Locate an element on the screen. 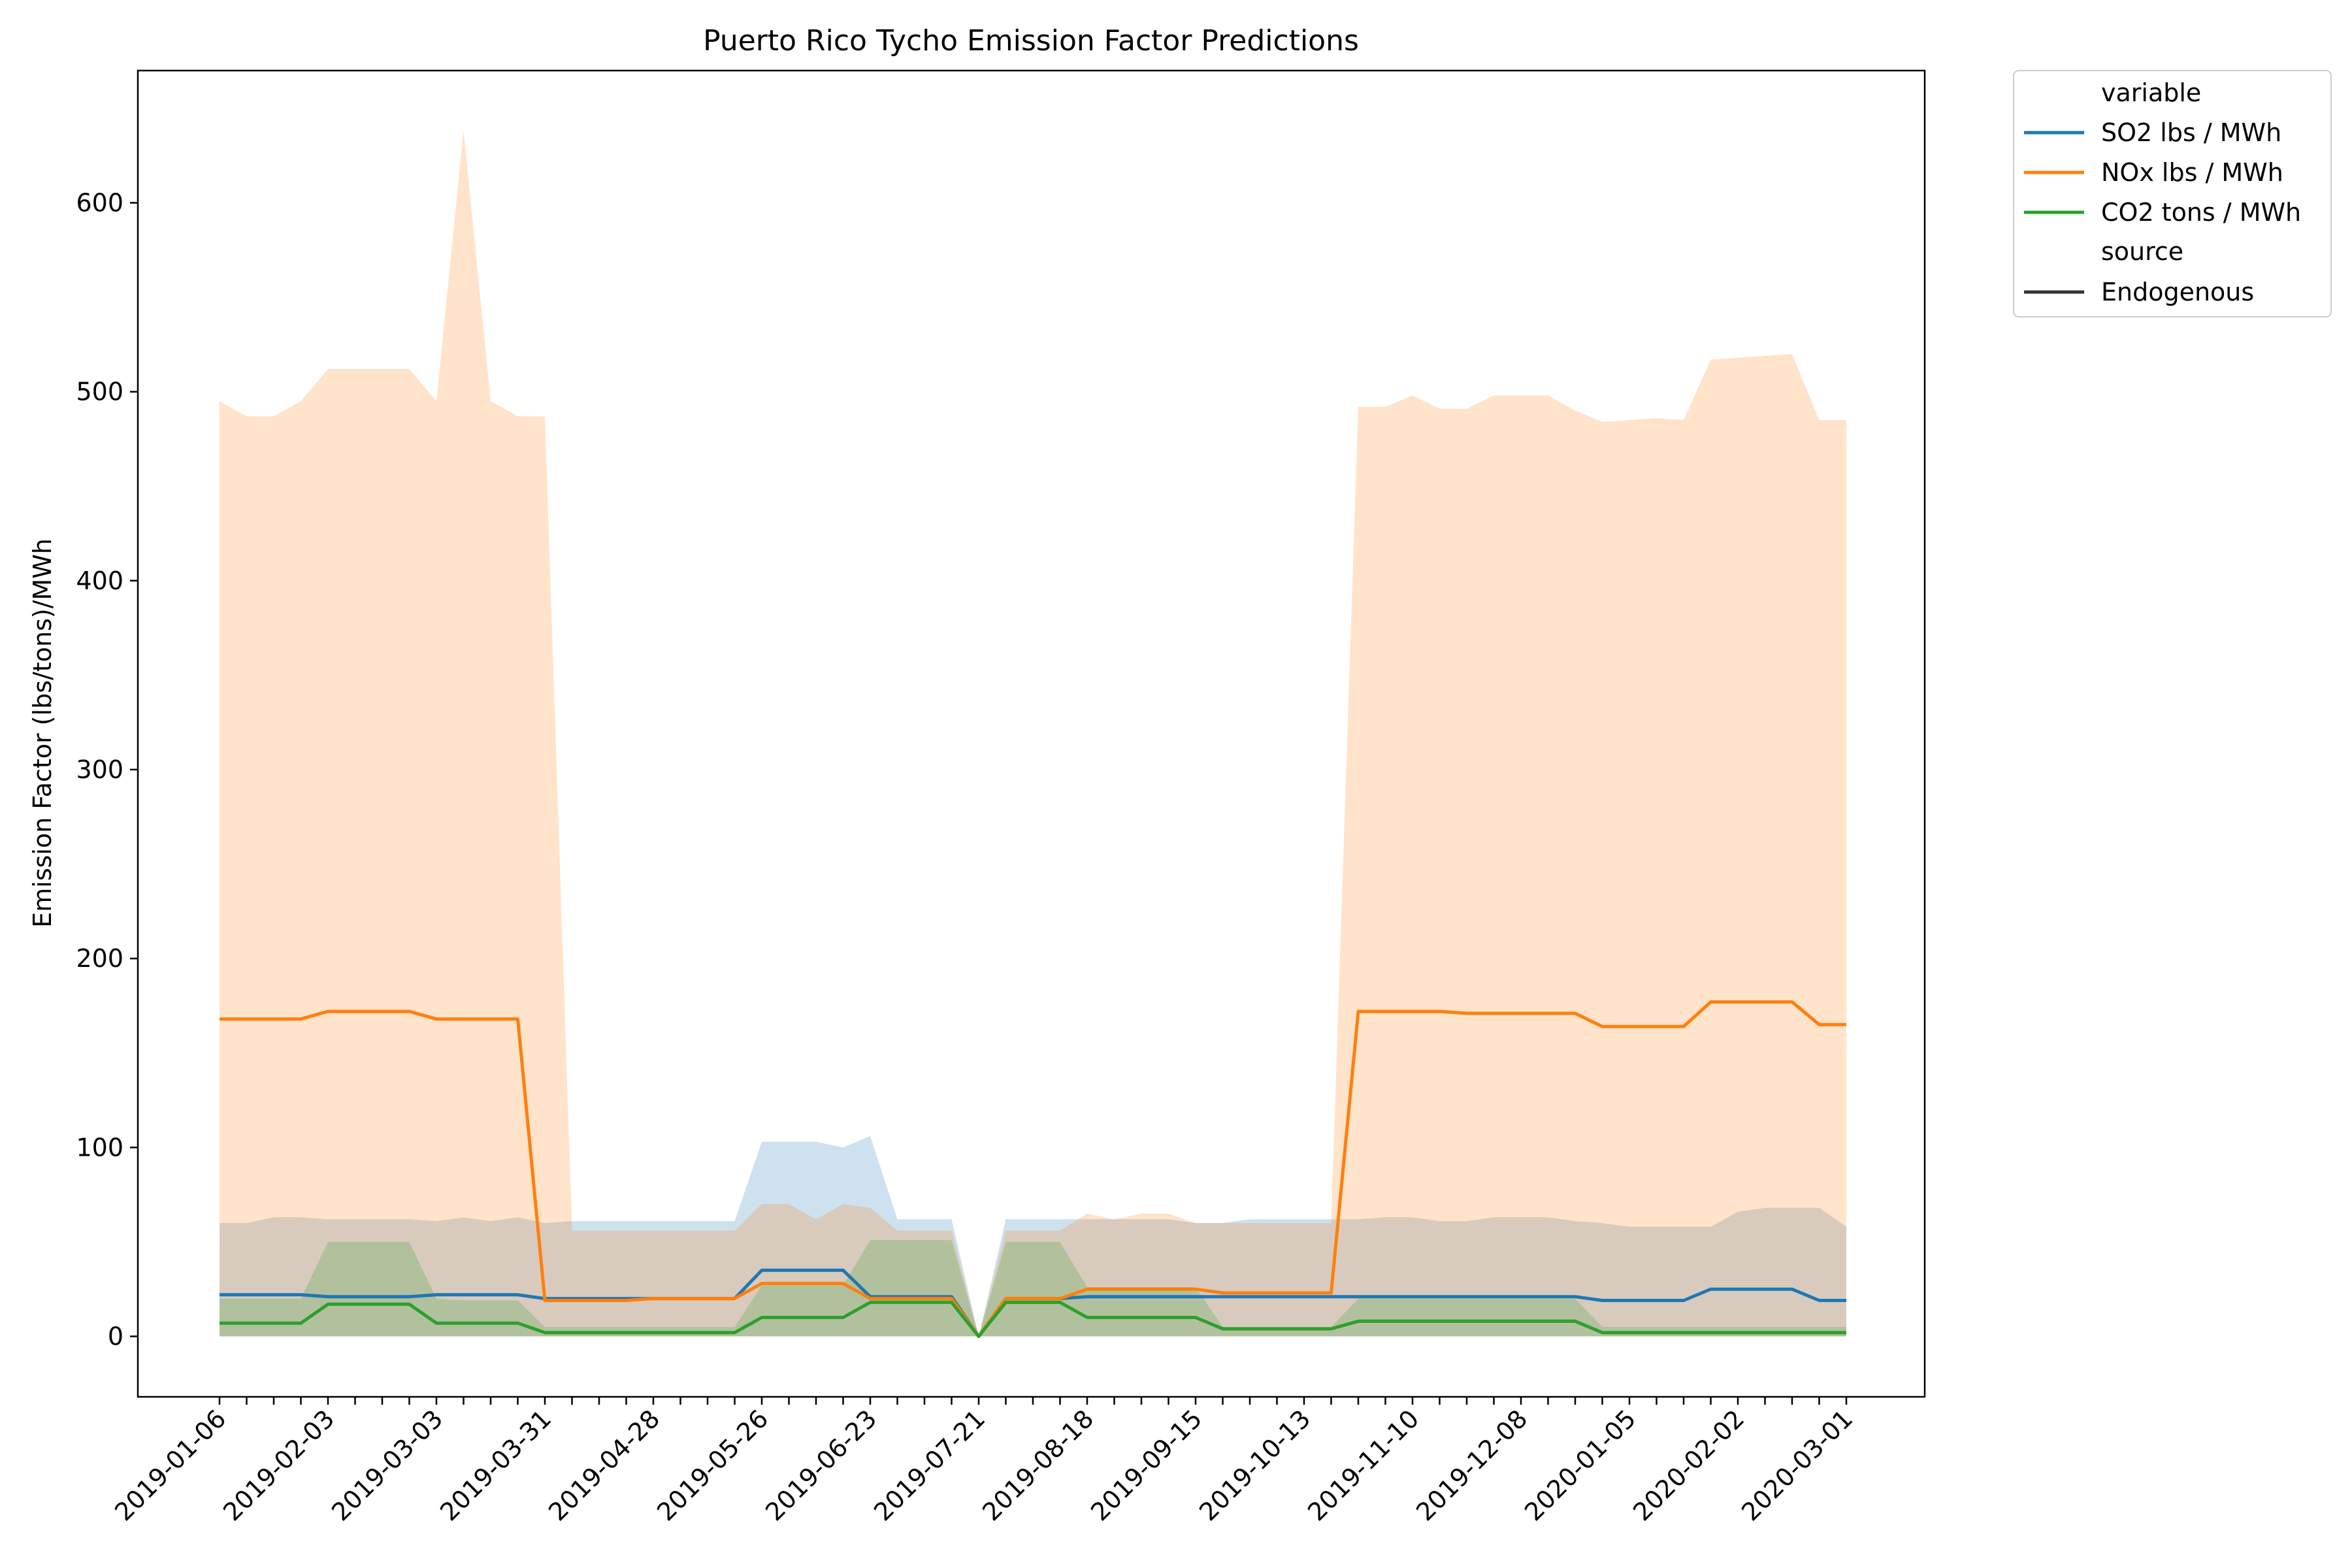 The height and width of the screenshot is (1568, 2352). y-axis: 0 100 200 300 400 500 600 is located at coordinates (107, 769).